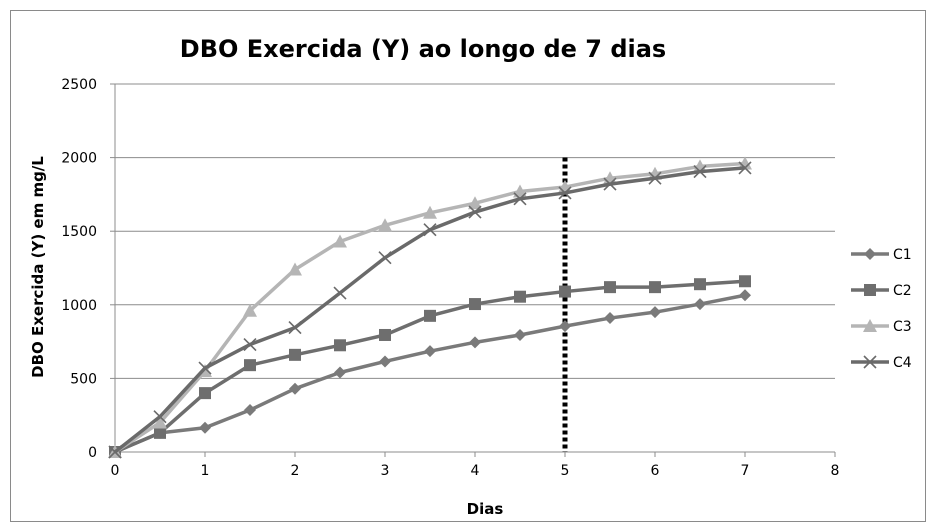  What do you see at coordinates (881, 309) in the screenshot?
I see `legend: C1 C2 C3 C4` at bounding box center [881, 309].